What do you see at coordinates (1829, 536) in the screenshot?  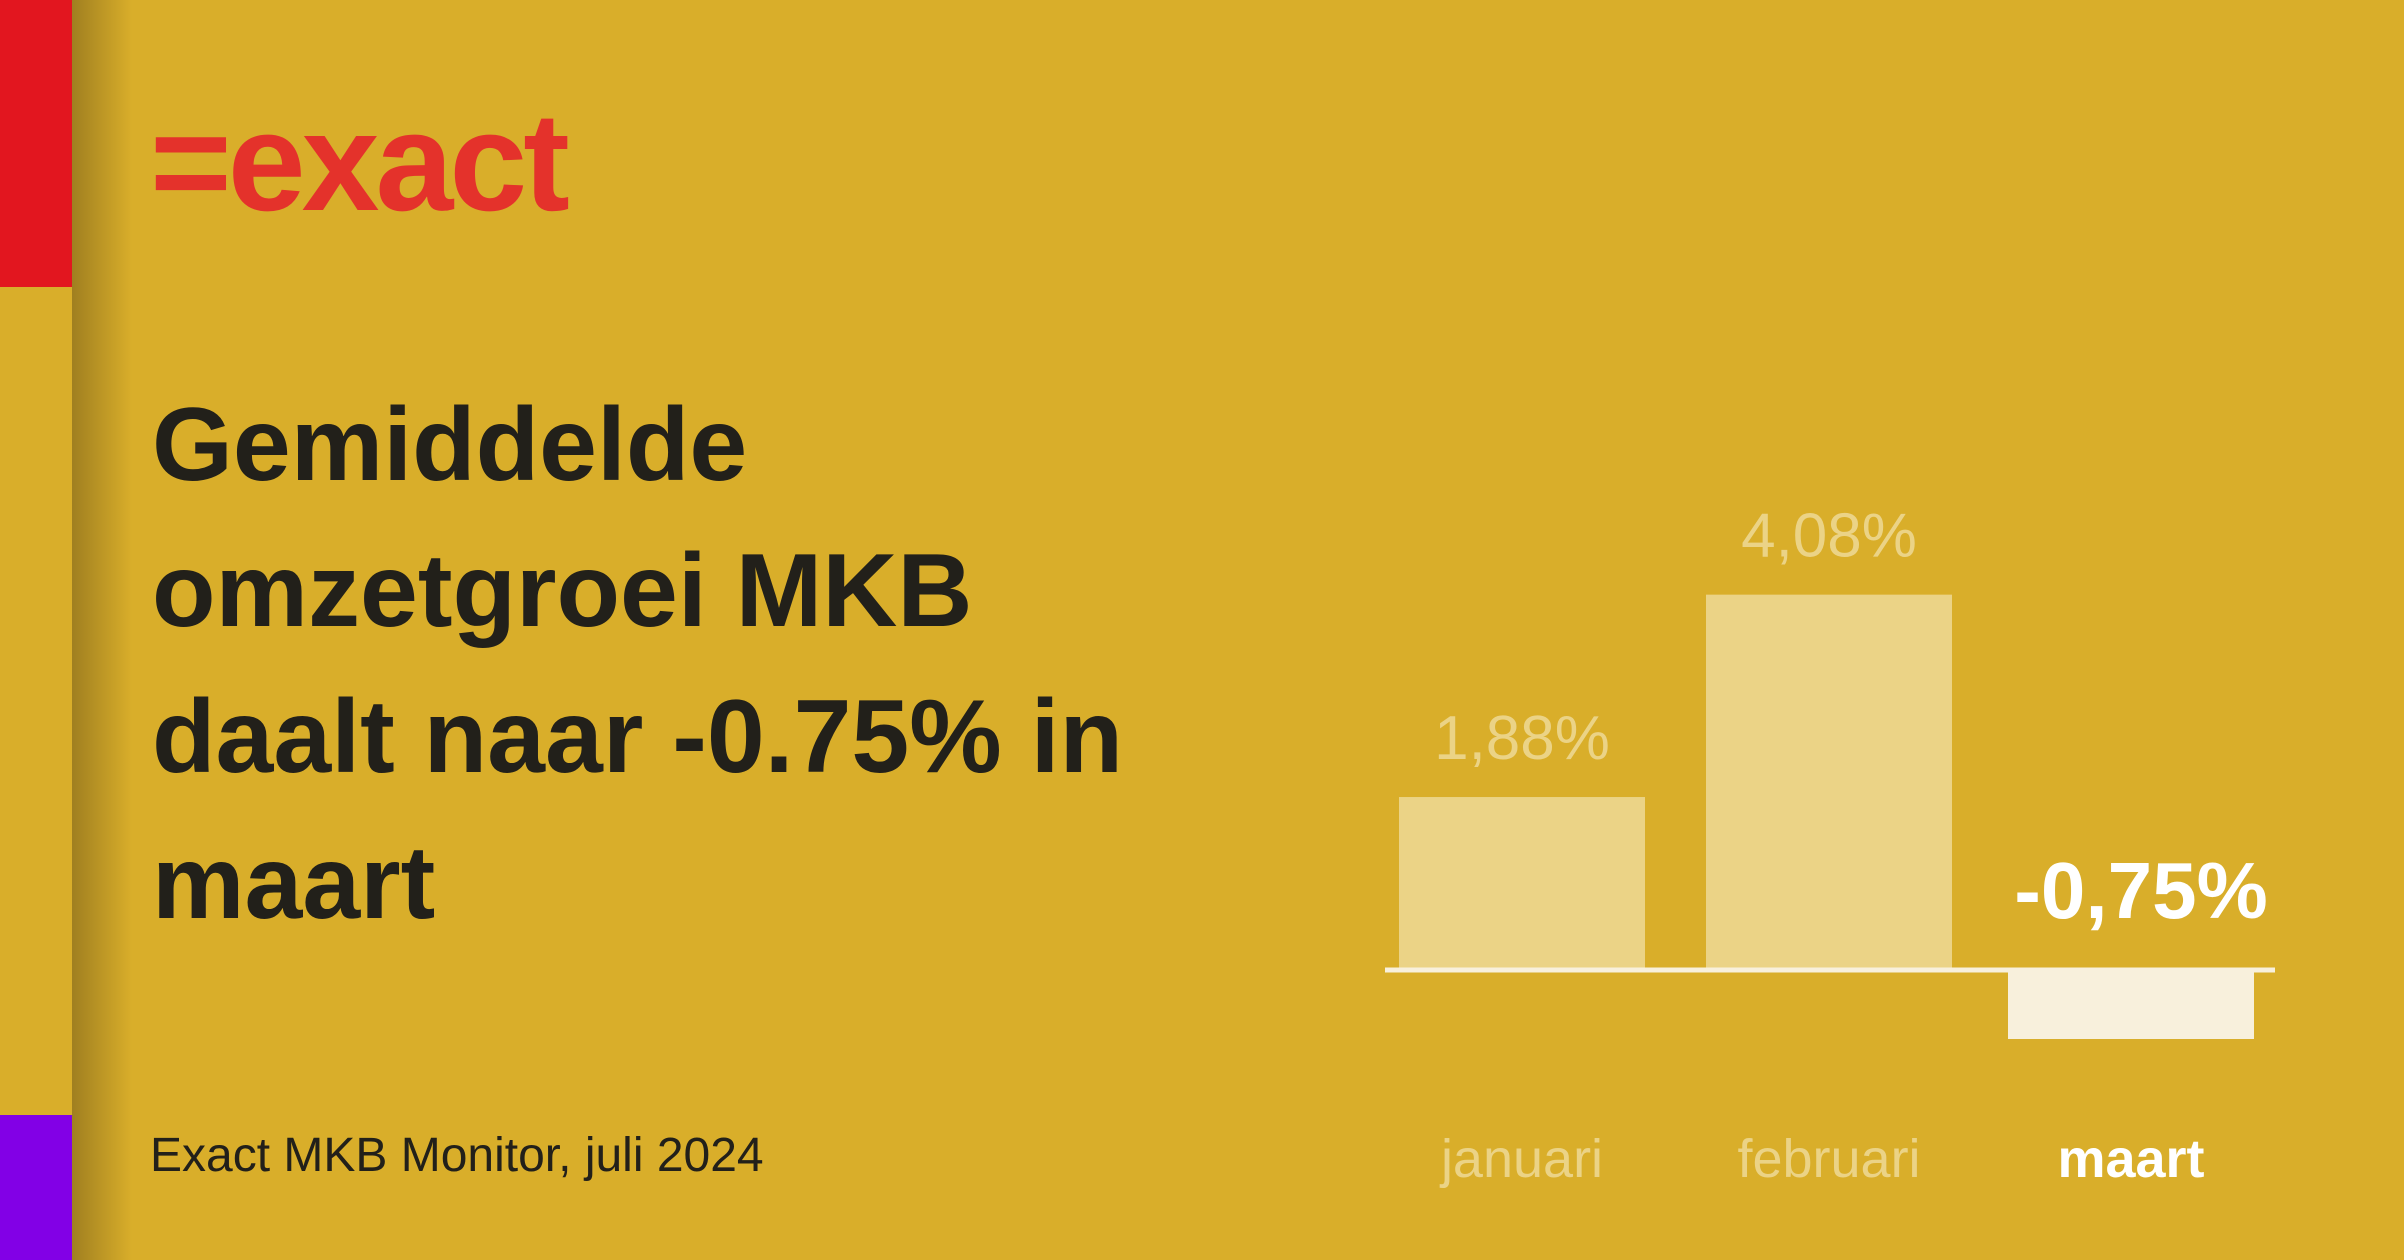 I see `value-label: 4,08%` at bounding box center [1829, 536].